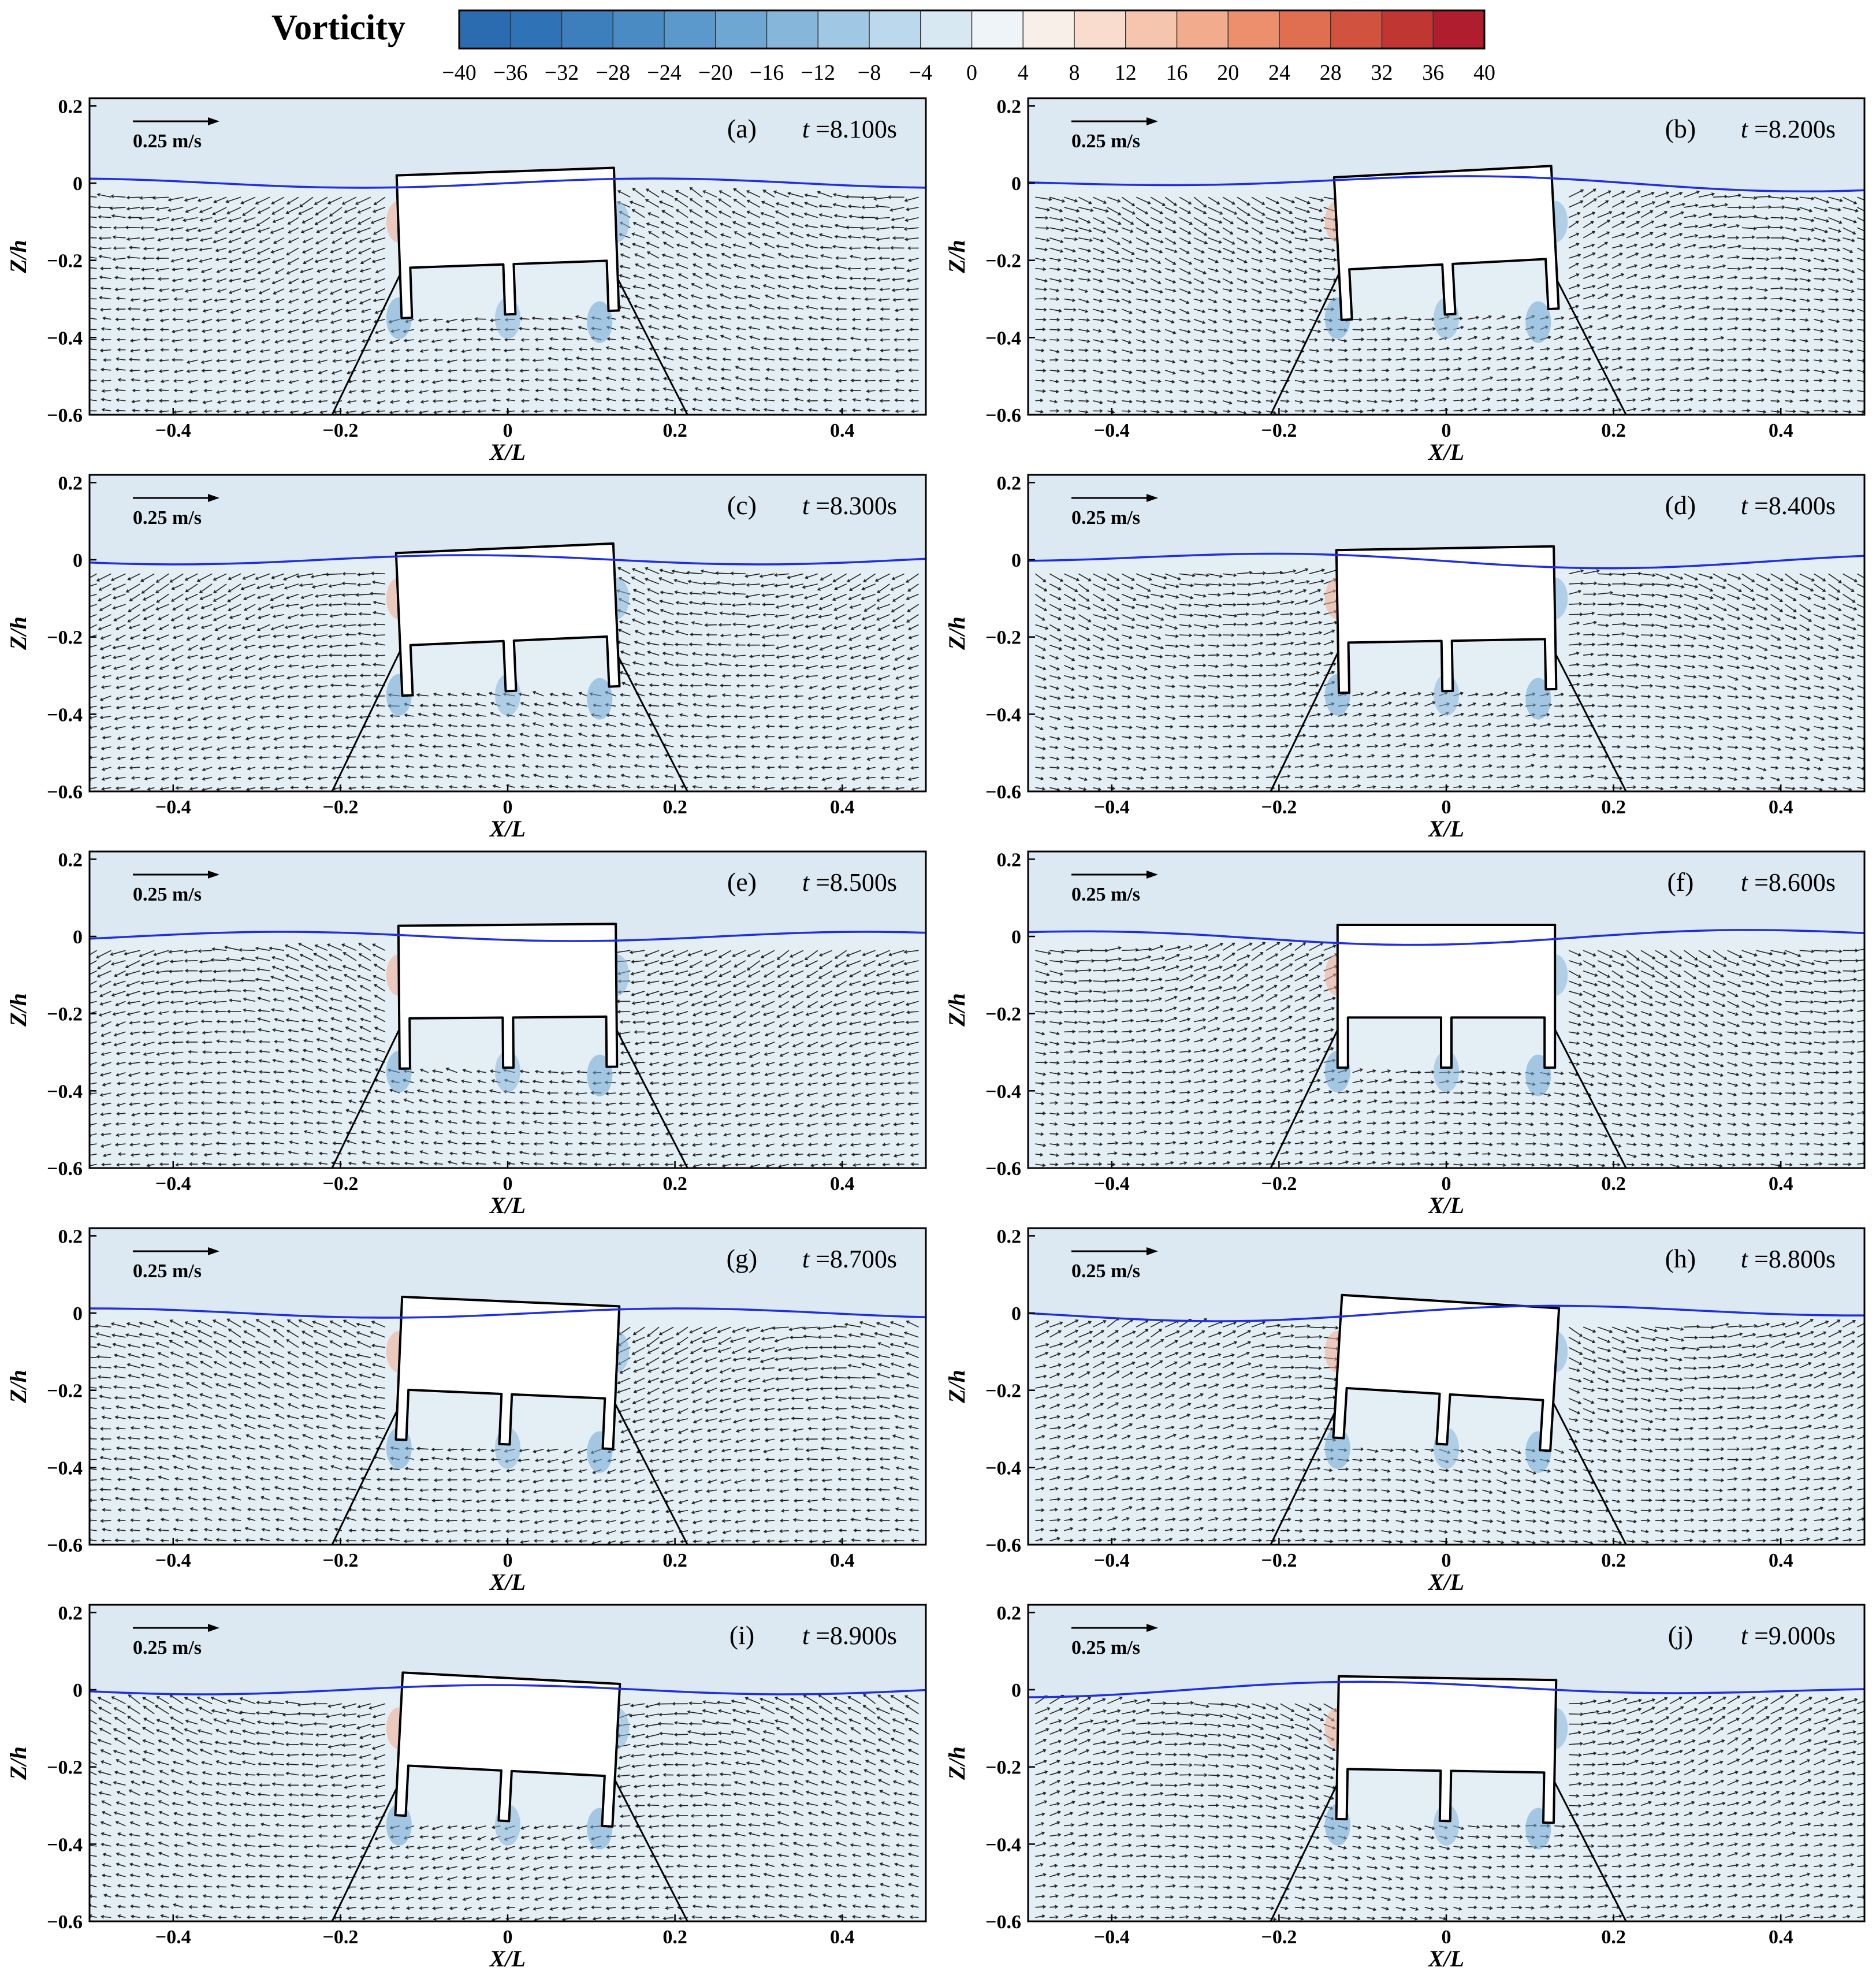 The height and width of the screenshot is (1982, 1876). What do you see at coordinates (508, 560) in the screenshot?
I see `free-surface` at bounding box center [508, 560].